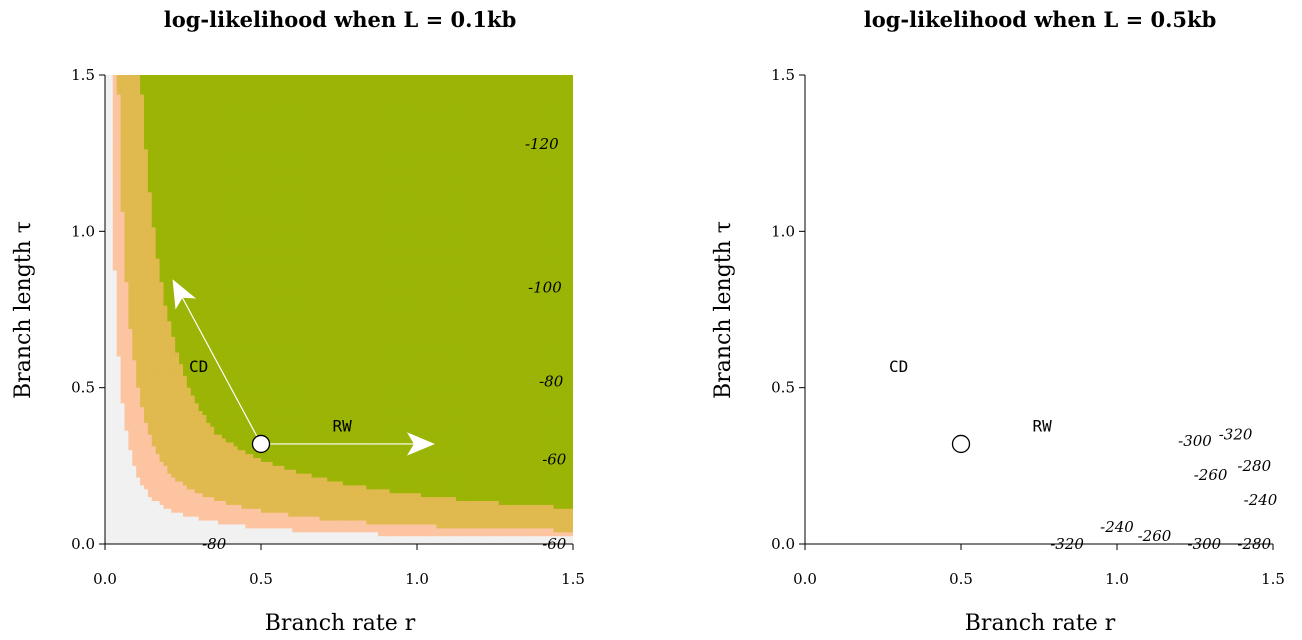 Image resolution: width=1302 pixels, height=640 pixels. What do you see at coordinates (545, 288) in the screenshot?
I see `contour-label: -100` at bounding box center [545, 288].